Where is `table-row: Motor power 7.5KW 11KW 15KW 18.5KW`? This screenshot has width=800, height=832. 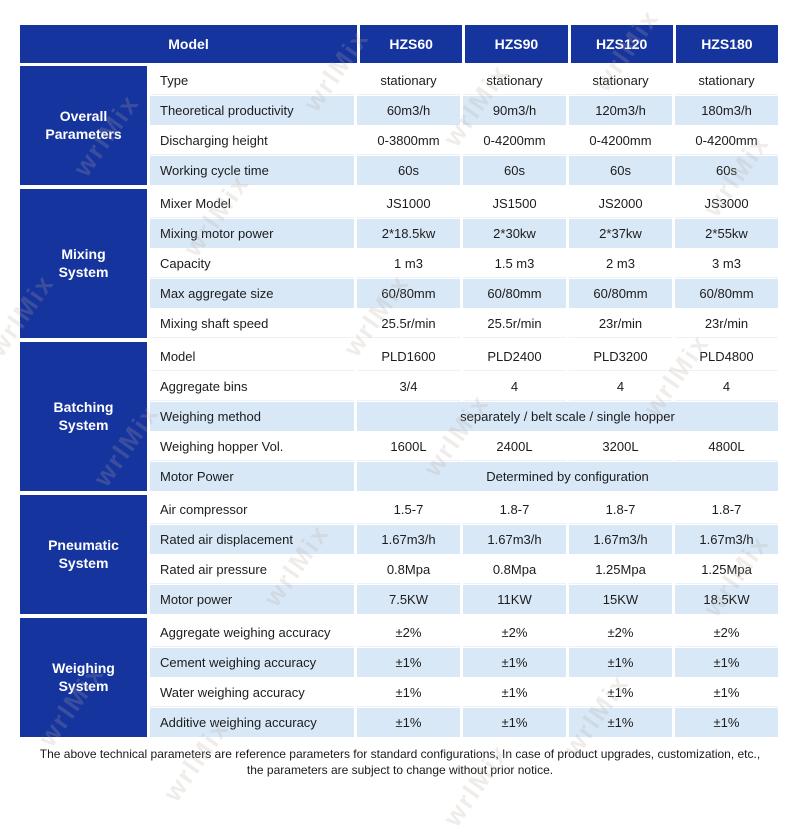 table-row: Motor power 7.5KW 11KW 15KW 18.5KW is located at coordinates (464, 599).